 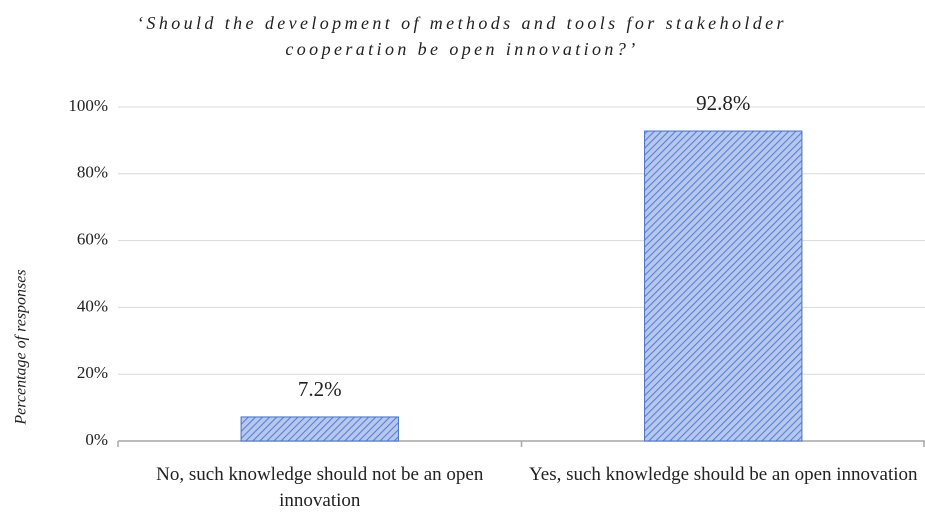 What do you see at coordinates (92, 372) in the screenshot?
I see `y-tick-label: 20%` at bounding box center [92, 372].